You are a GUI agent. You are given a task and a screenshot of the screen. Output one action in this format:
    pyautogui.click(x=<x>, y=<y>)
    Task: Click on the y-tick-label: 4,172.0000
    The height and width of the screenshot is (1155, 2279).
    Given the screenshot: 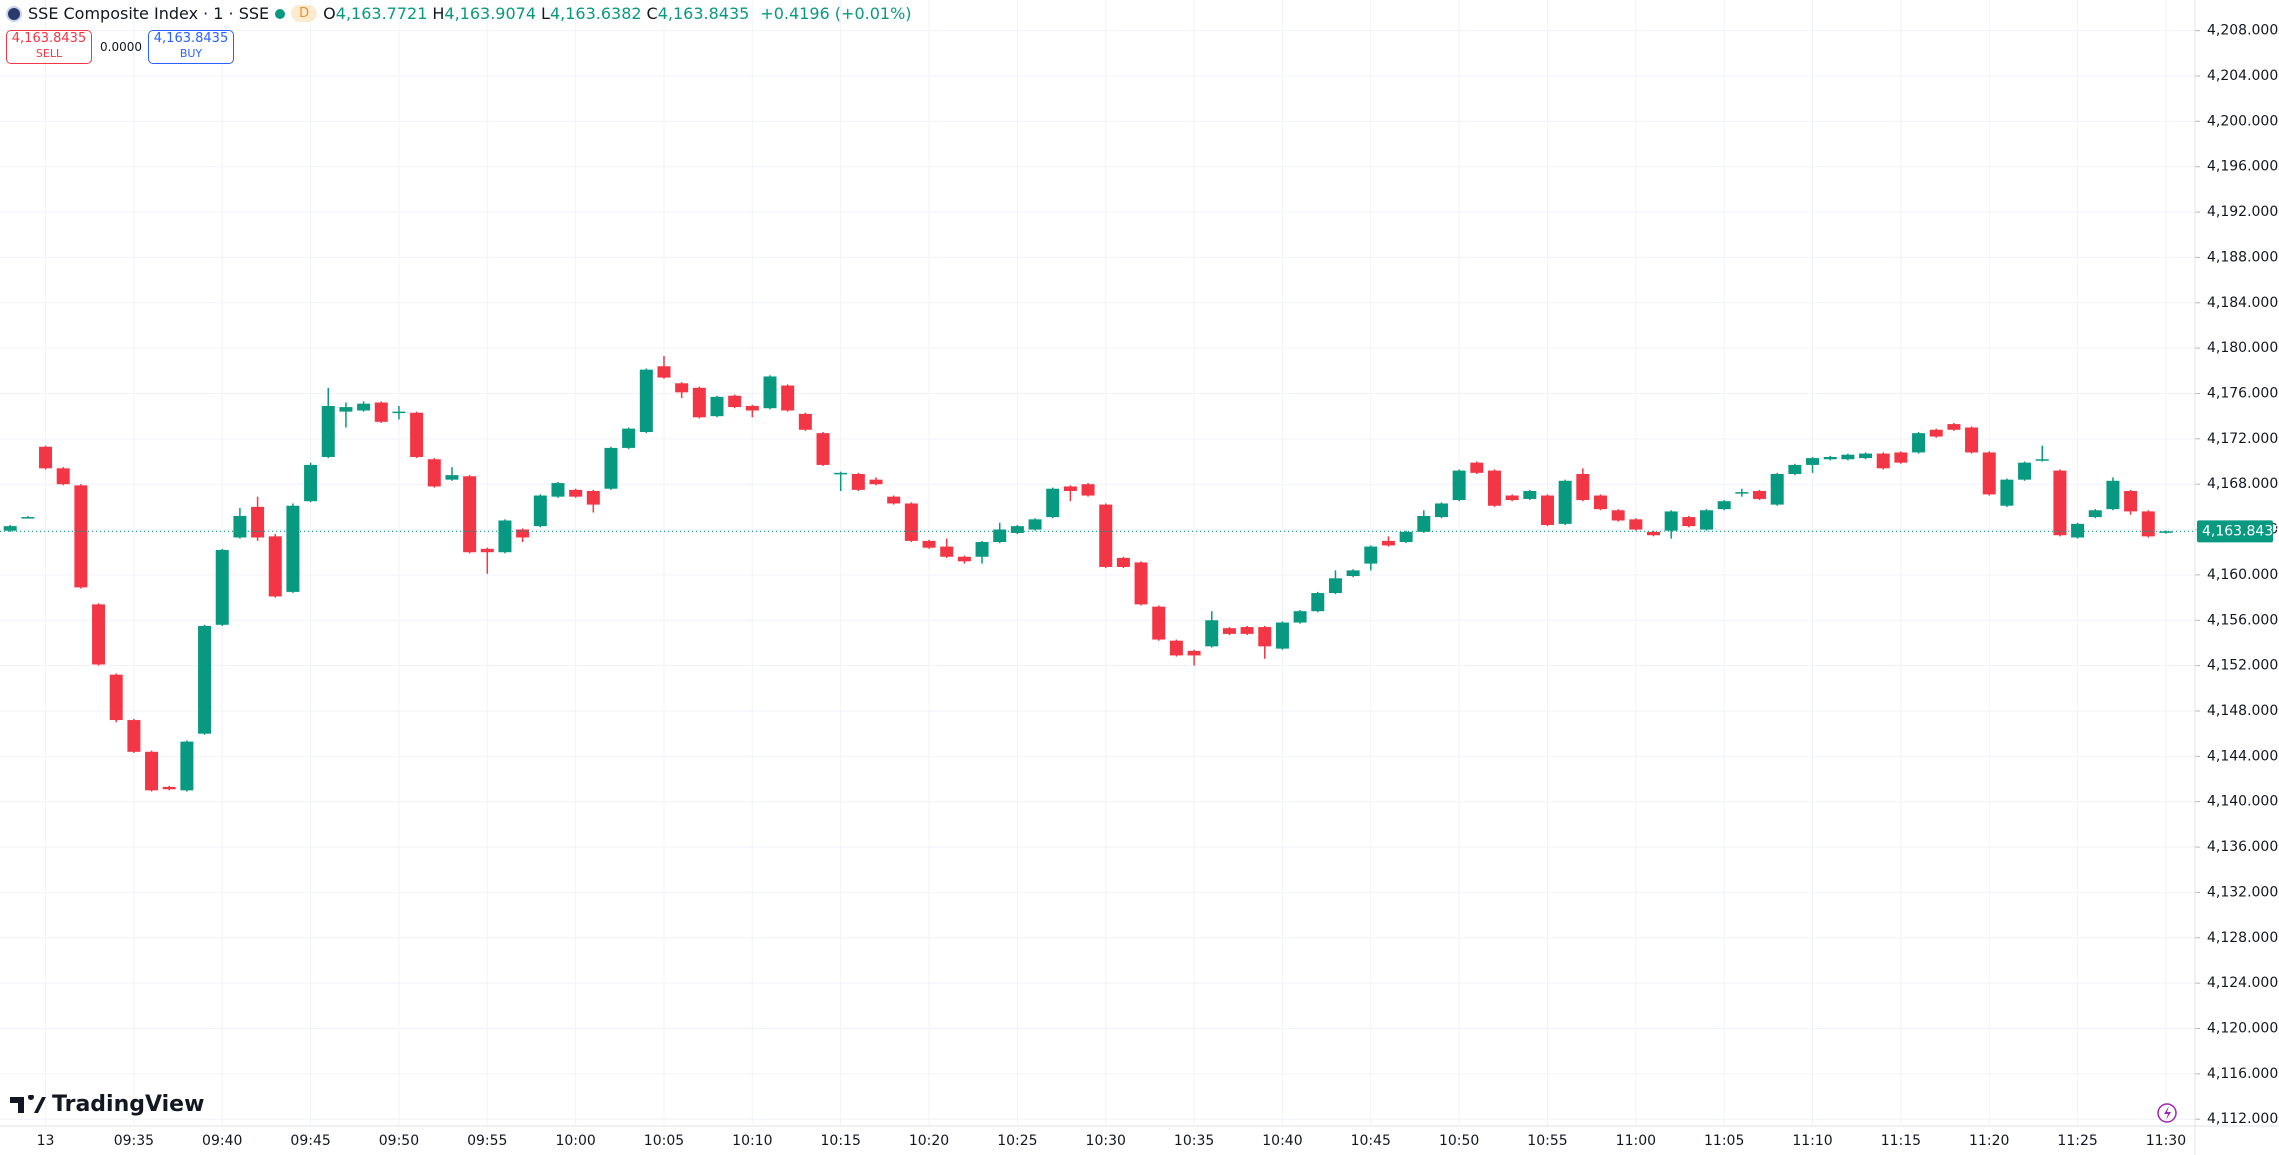 What is the action you would take?
    pyautogui.click(x=2243, y=439)
    